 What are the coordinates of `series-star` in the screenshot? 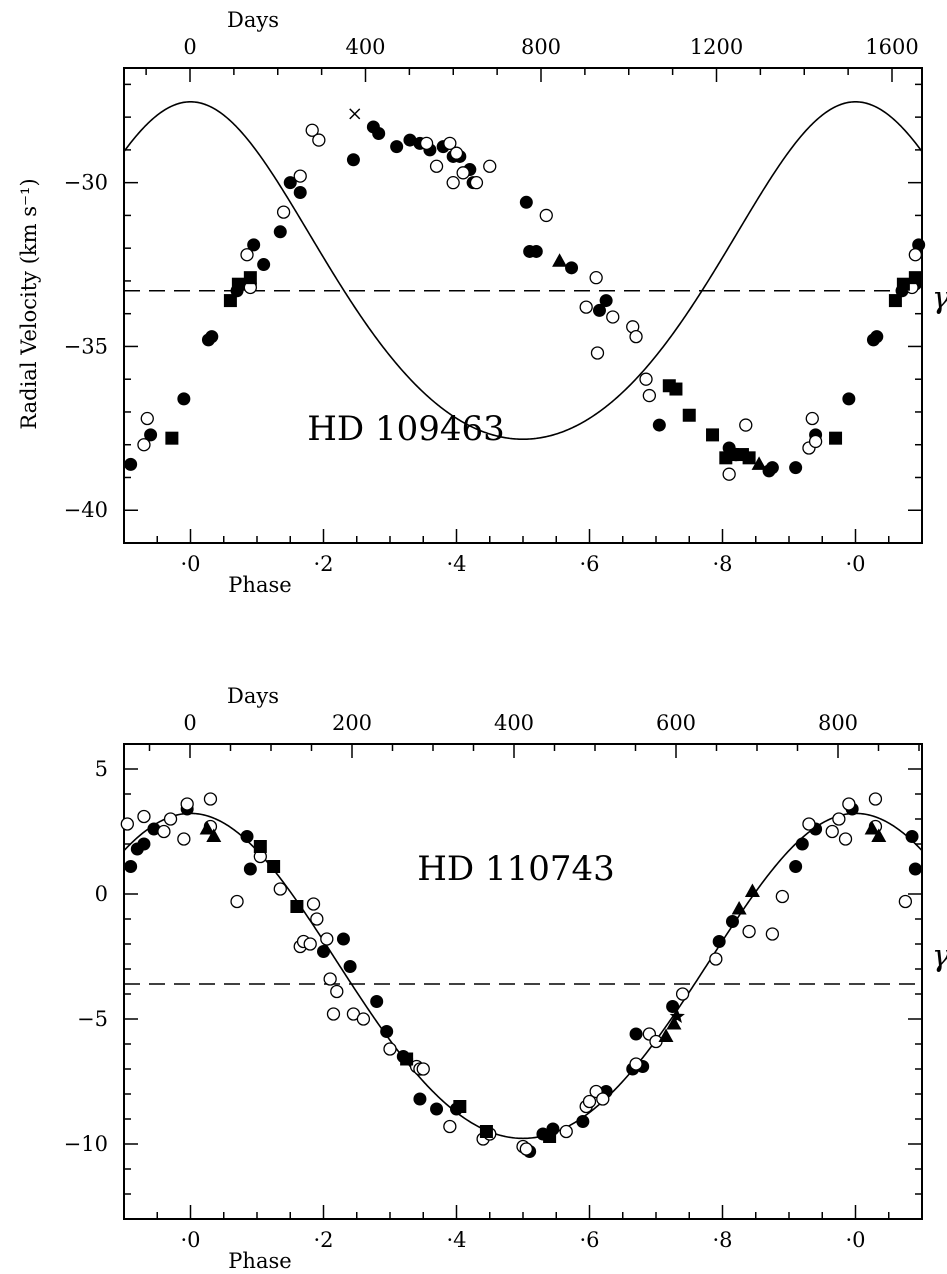 It's located at (677, 1015).